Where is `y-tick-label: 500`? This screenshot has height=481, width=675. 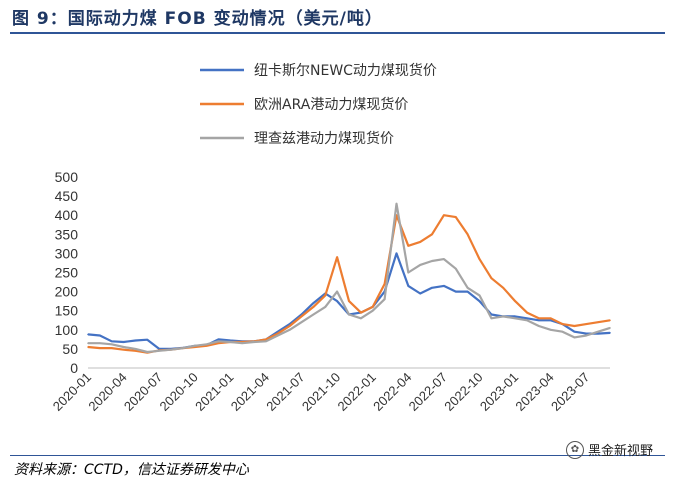
y-tick-label: 500 is located at coordinates (67, 177).